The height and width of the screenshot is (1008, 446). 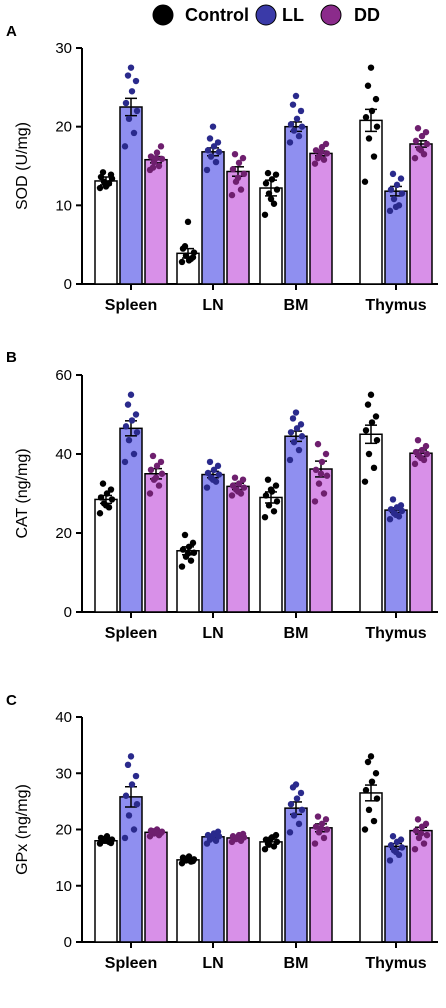 I want to click on bar-ll-spleen, so click(x=131, y=520).